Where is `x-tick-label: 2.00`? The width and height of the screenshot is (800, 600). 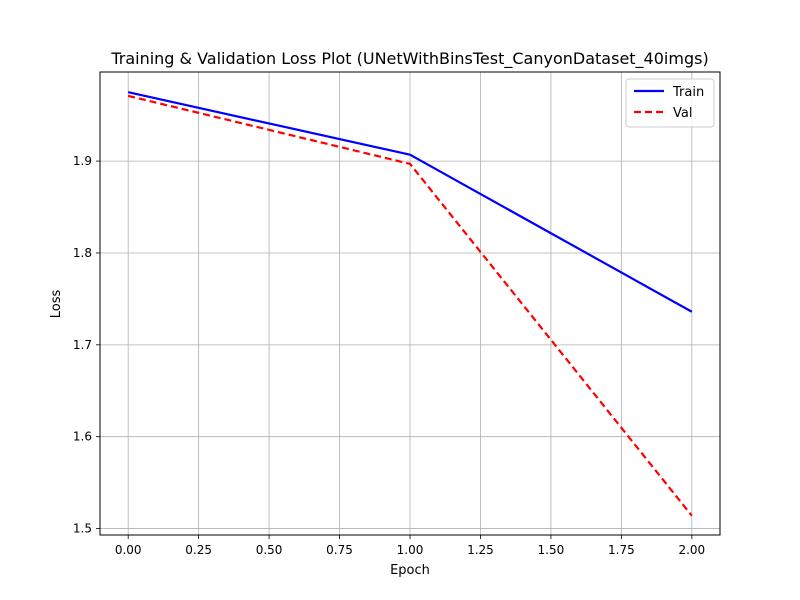 x-tick-label: 2.00 is located at coordinates (691, 550).